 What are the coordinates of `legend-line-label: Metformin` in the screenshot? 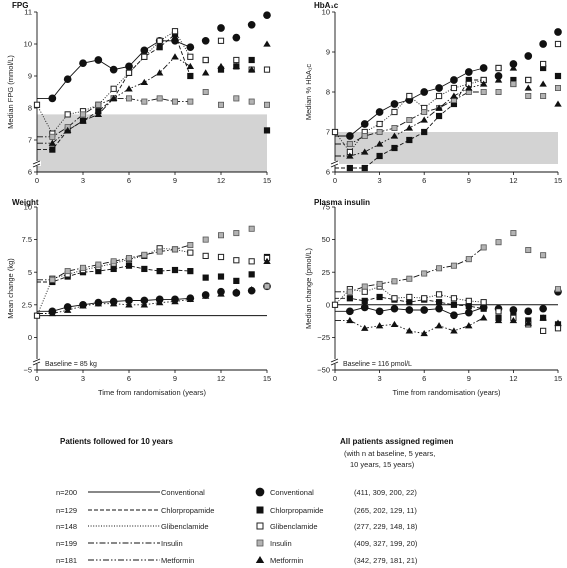 It's located at (177, 560).